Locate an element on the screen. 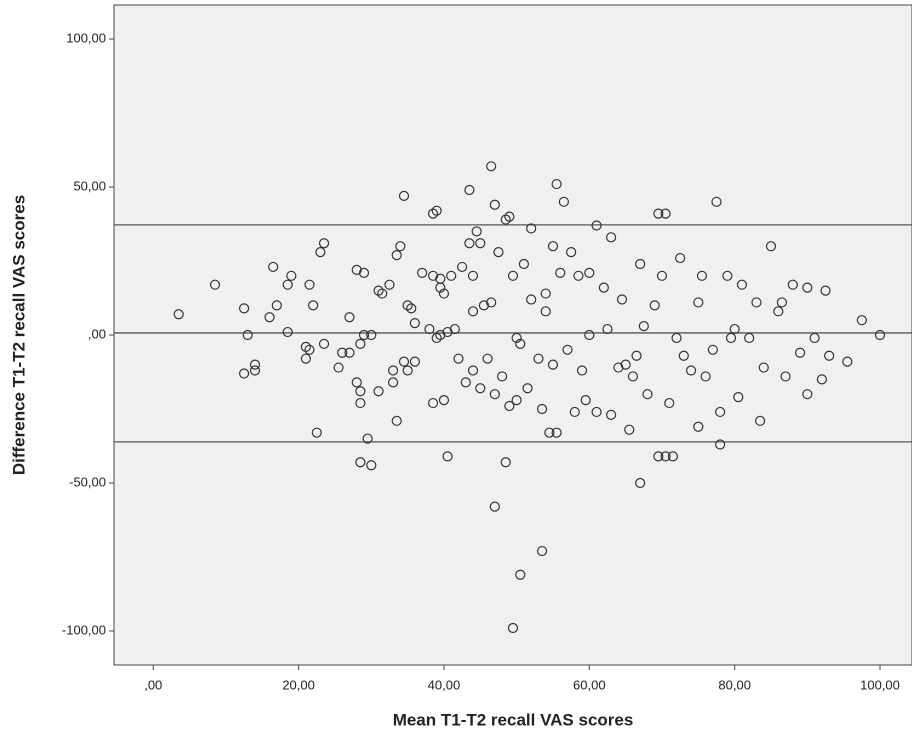  y-tick-label: ,00 is located at coordinates (97, 333).